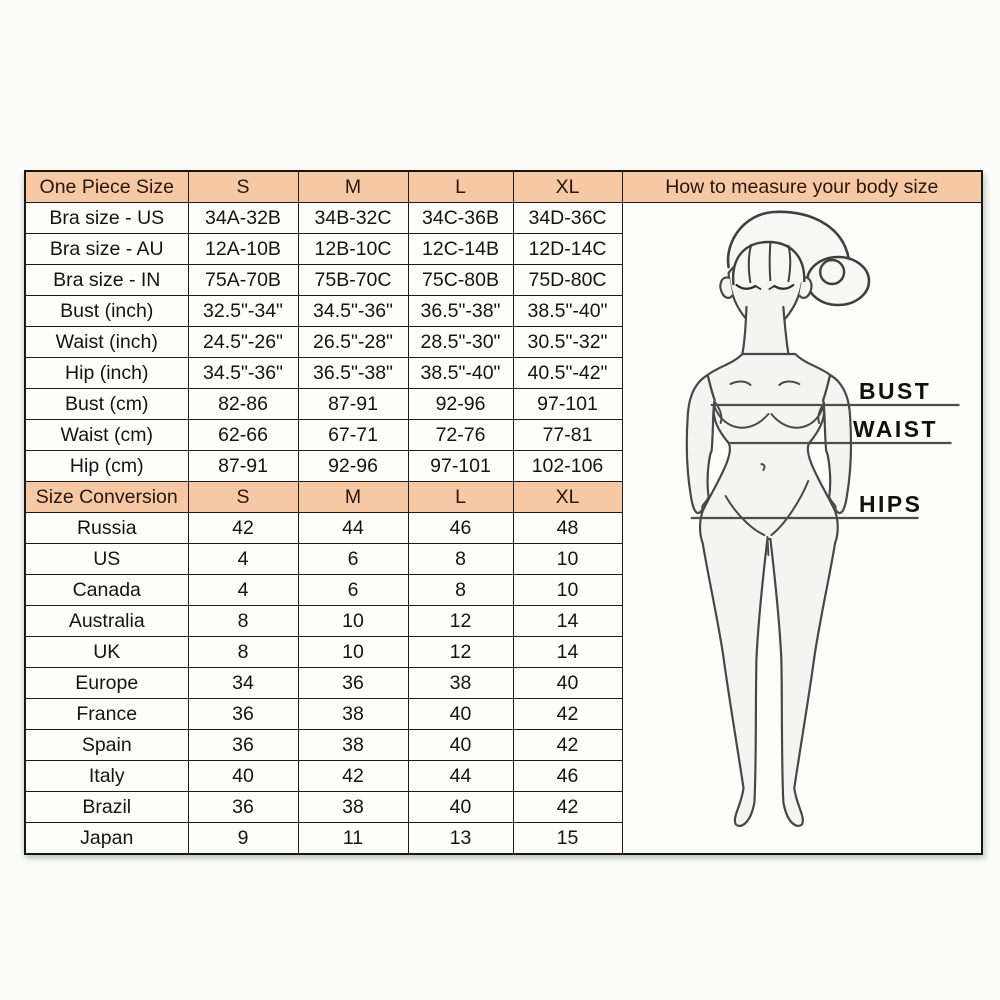 The image size is (1000, 1000). I want to click on right-collarbone, so click(788, 383).